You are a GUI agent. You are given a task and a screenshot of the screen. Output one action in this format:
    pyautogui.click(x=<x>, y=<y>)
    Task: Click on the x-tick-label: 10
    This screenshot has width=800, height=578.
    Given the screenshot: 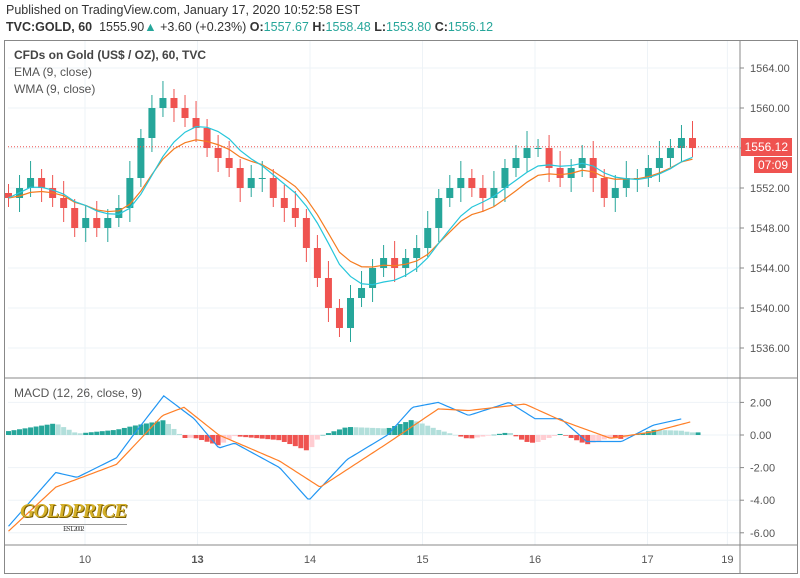 What is the action you would take?
    pyautogui.click(x=85, y=560)
    